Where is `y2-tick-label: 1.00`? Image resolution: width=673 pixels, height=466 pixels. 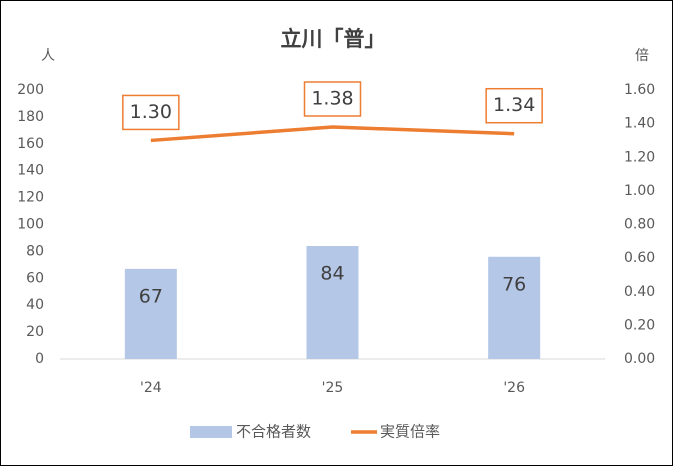
y2-tick-label: 1.00 is located at coordinates (639, 191).